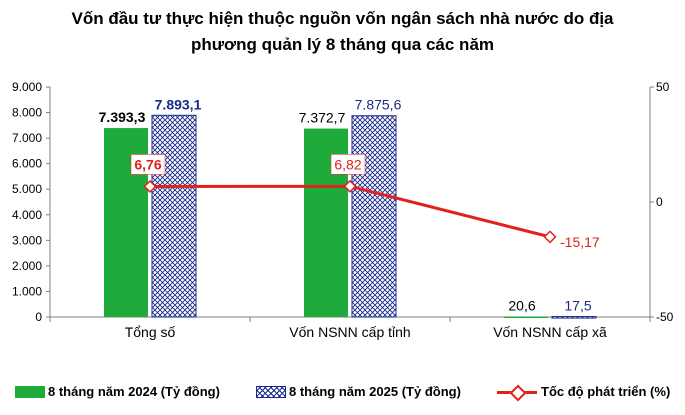  What do you see at coordinates (27, 138) in the screenshot?
I see `left-tick-label: 7.000` at bounding box center [27, 138].